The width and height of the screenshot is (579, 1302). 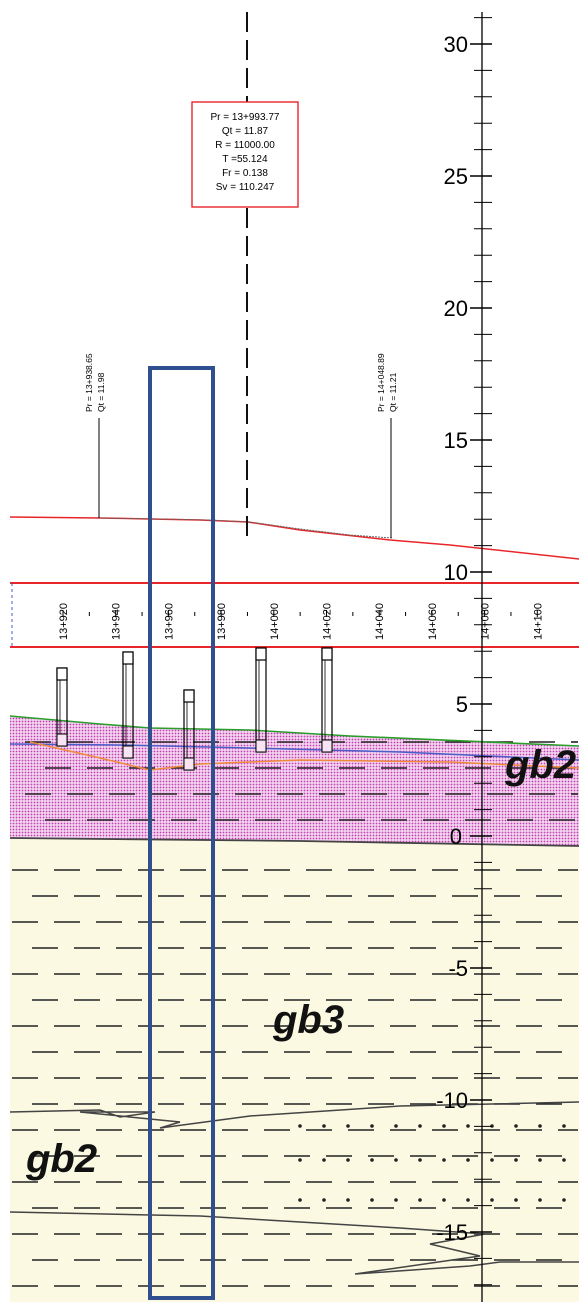 What do you see at coordinates (294, 731) in the screenshot?
I see `ground-line` at bounding box center [294, 731].